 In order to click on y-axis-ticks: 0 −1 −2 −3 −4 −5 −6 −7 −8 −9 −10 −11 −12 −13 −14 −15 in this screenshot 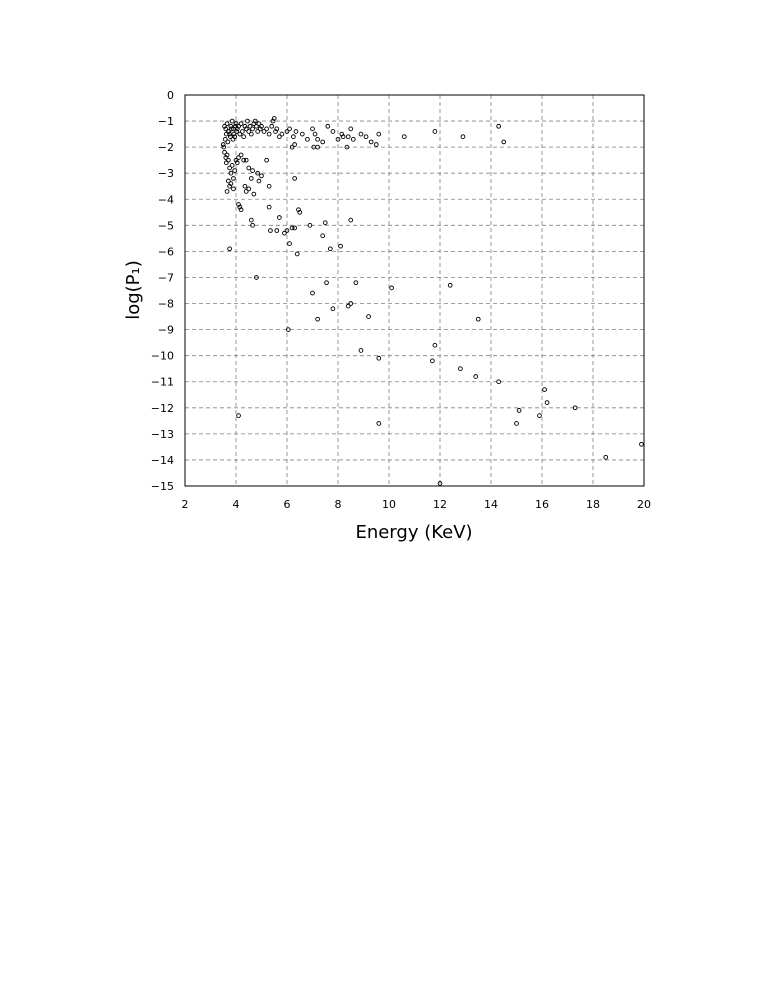, I will do `click(162, 291)`.